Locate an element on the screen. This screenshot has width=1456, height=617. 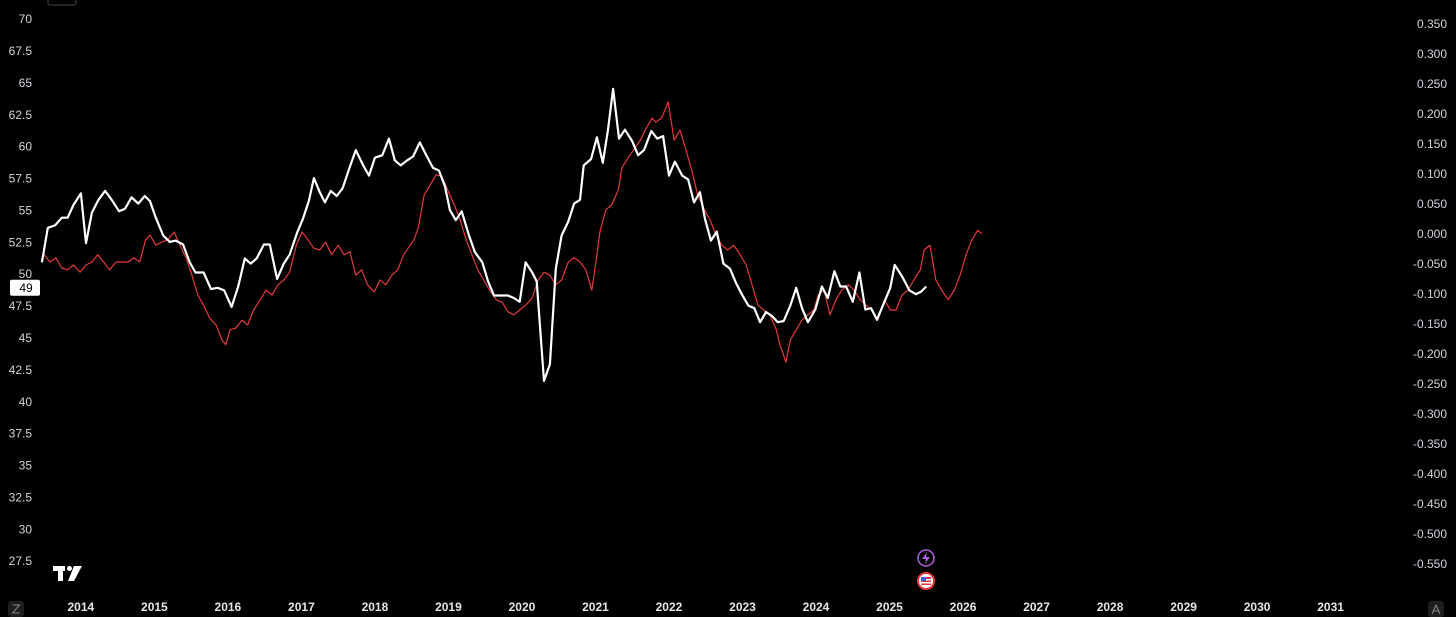
x-tick-label: 2030 is located at coordinates (1257, 607).